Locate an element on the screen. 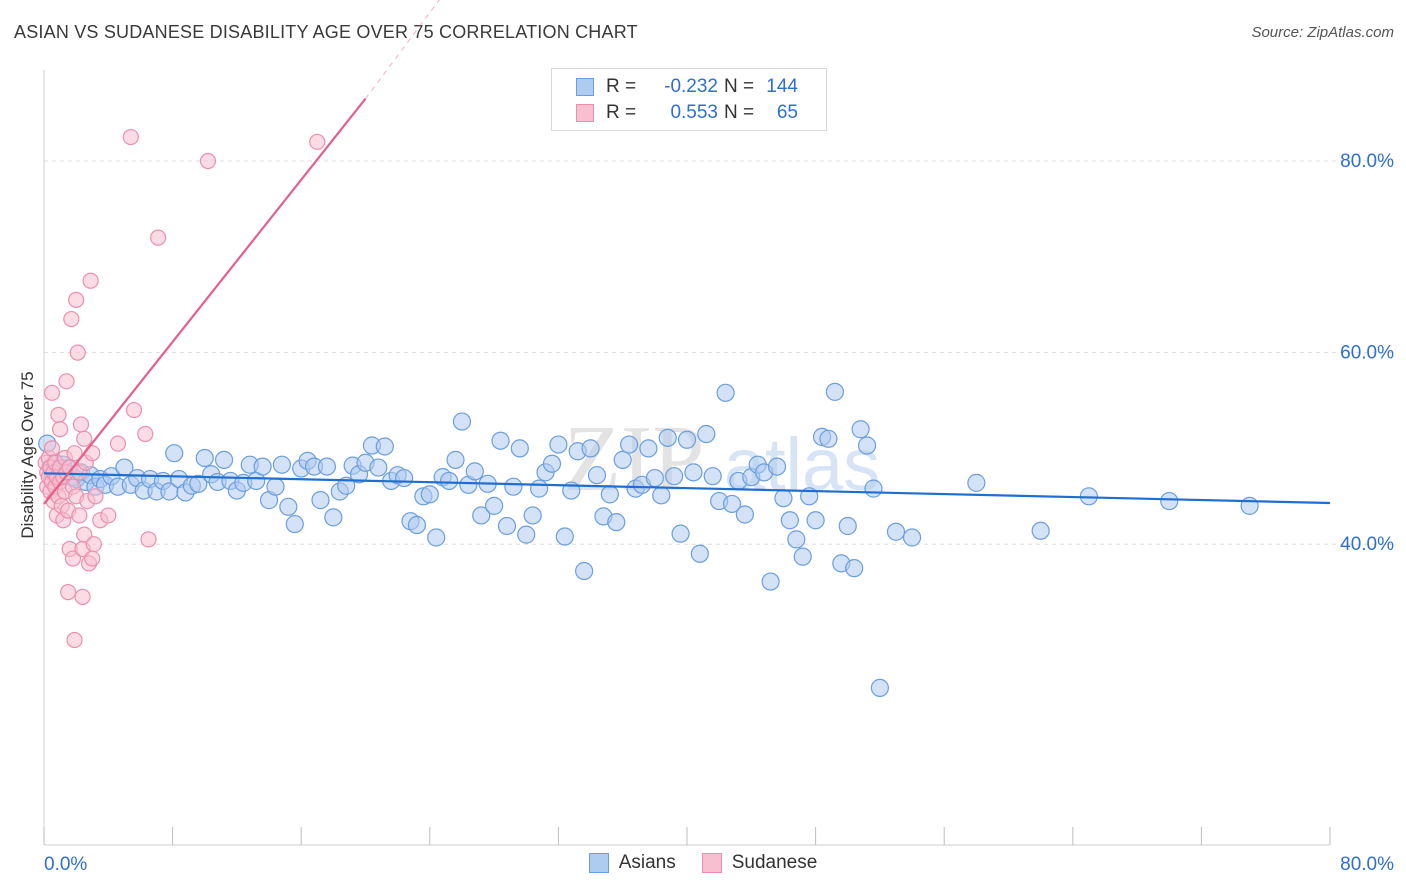 This screenshot has height=892, width=1406. legend-item-sudanese: Sudanese is located at coordinates (759, 863).